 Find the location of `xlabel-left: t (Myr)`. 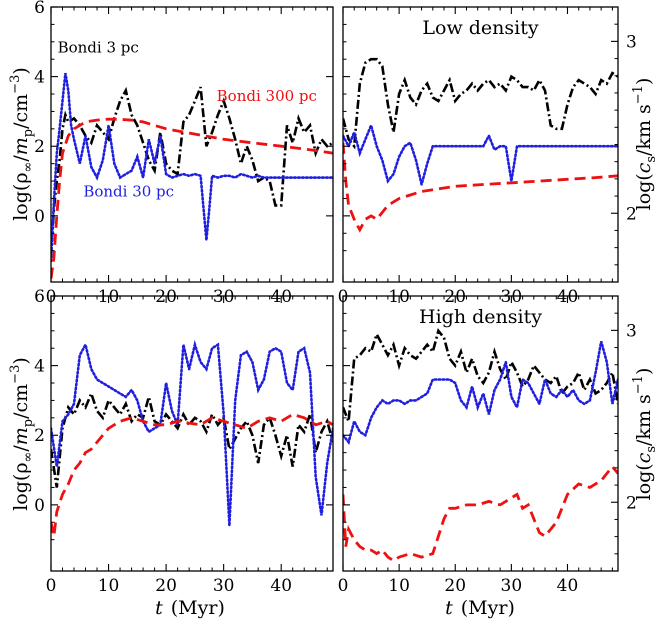

xlabel-left: t (Myr) is located at coordinates (190, 608).